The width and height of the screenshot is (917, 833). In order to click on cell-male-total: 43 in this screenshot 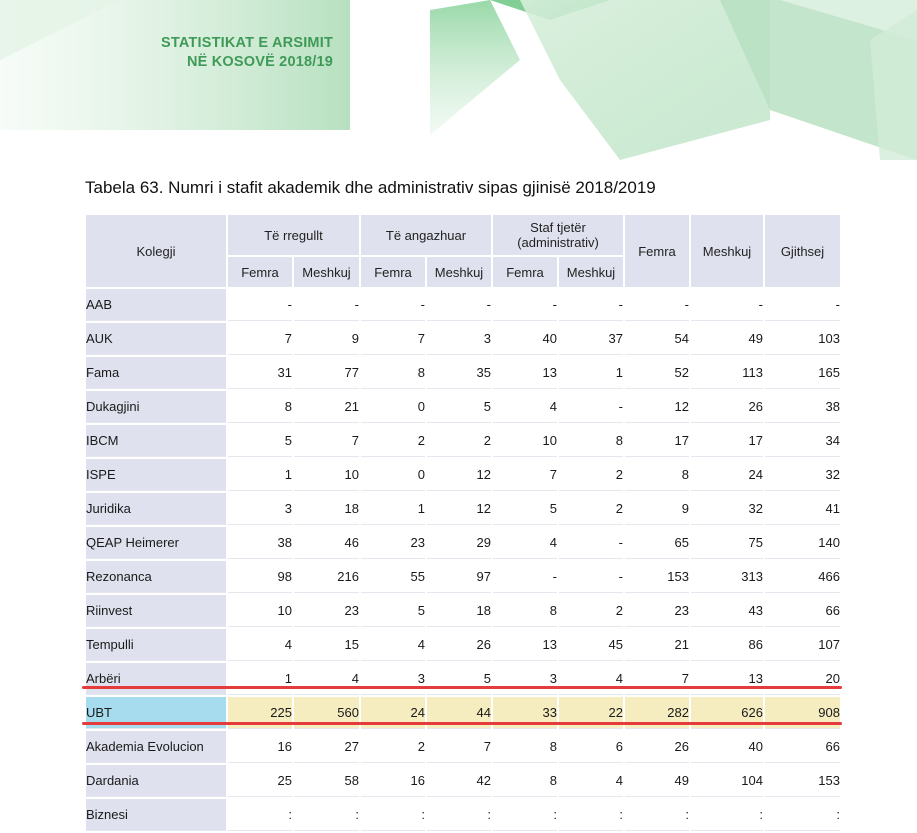, I will do `click(727, 611)`.